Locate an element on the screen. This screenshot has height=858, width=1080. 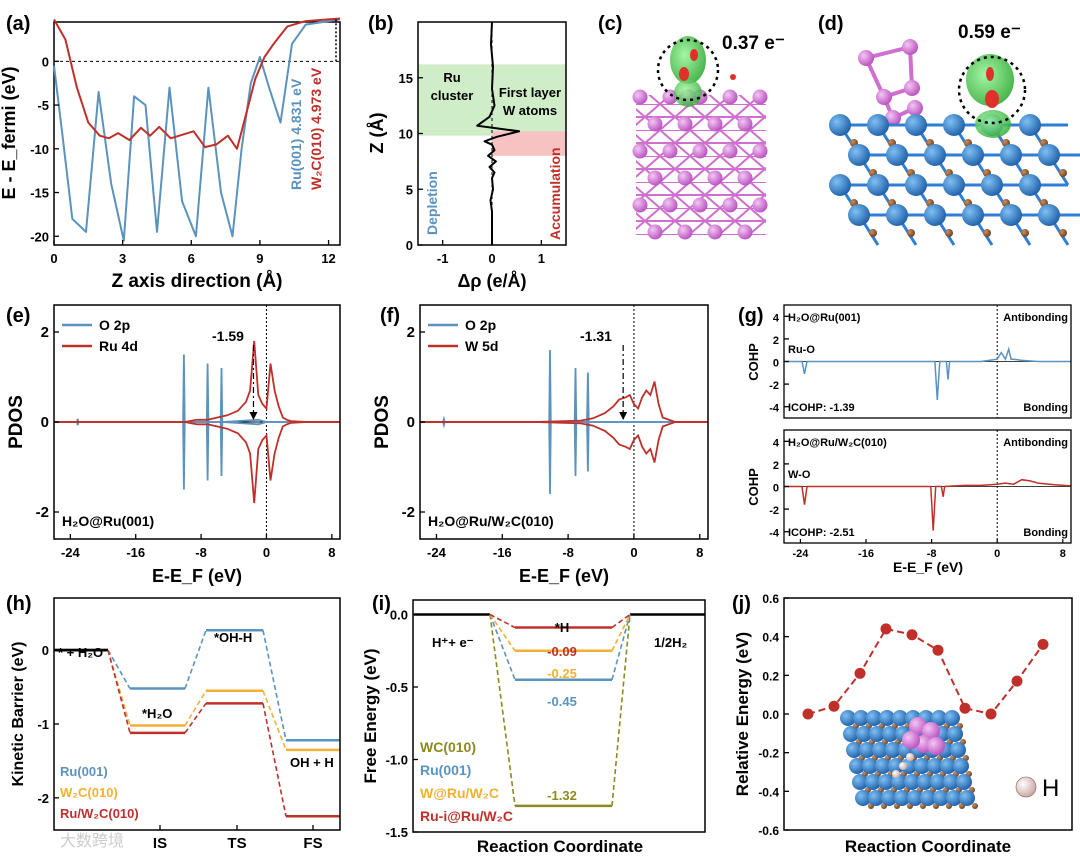
panel-h-x-tick-label: FS is located at coordinates (312, 843).